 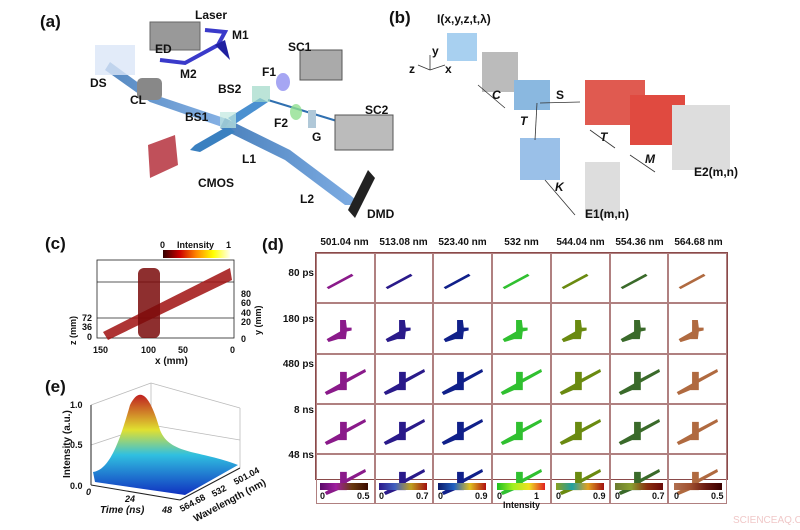 I want to click on label-g: G, so click(x=317, y=137).